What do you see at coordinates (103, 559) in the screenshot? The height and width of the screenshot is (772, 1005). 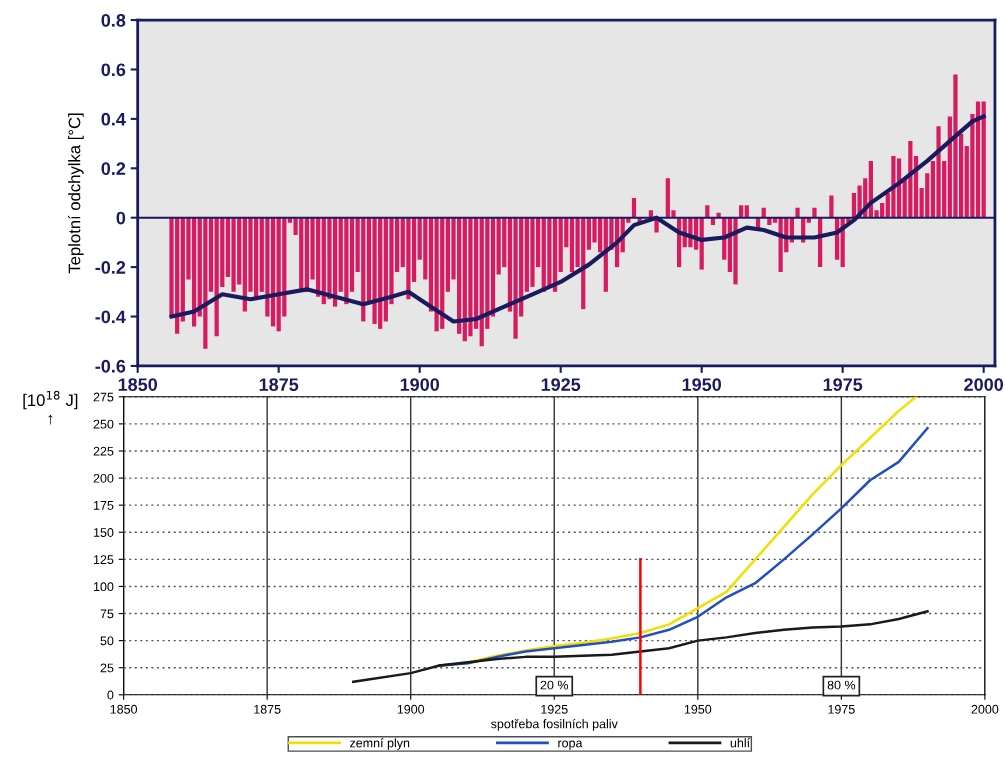 I see `y-tick-label: 125` at bounding box center [103, 559].